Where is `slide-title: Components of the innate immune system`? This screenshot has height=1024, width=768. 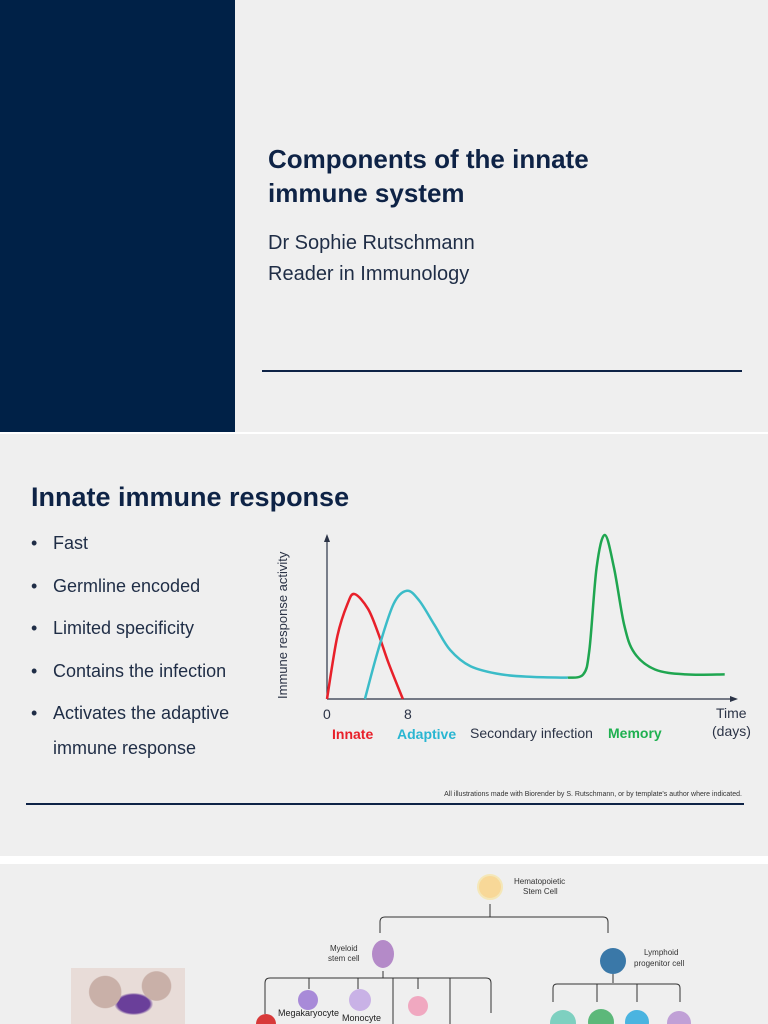 slide-title: Components of the innate immune system is located at coordinates (428, 176).